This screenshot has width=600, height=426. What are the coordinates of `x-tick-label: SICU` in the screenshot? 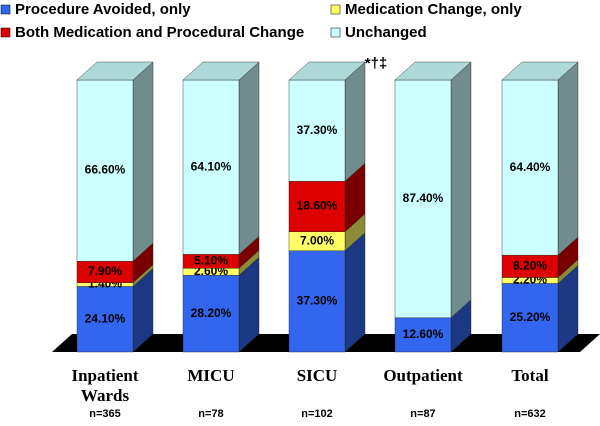 It's located at (317, 375).